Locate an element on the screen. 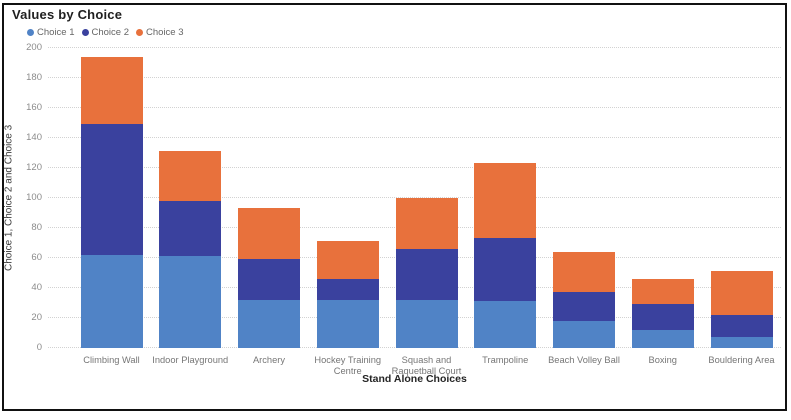 This screenshot has height=420, width=791. y-tick-label-60: 60 is located at coordinates (36, 257).